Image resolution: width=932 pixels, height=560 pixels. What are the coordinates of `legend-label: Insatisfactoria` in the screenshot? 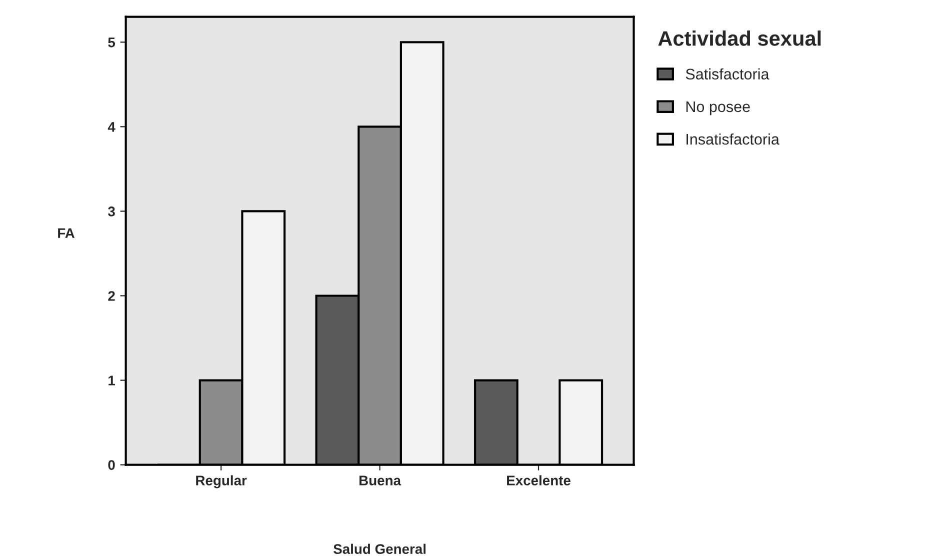 It's located at (733, 139).